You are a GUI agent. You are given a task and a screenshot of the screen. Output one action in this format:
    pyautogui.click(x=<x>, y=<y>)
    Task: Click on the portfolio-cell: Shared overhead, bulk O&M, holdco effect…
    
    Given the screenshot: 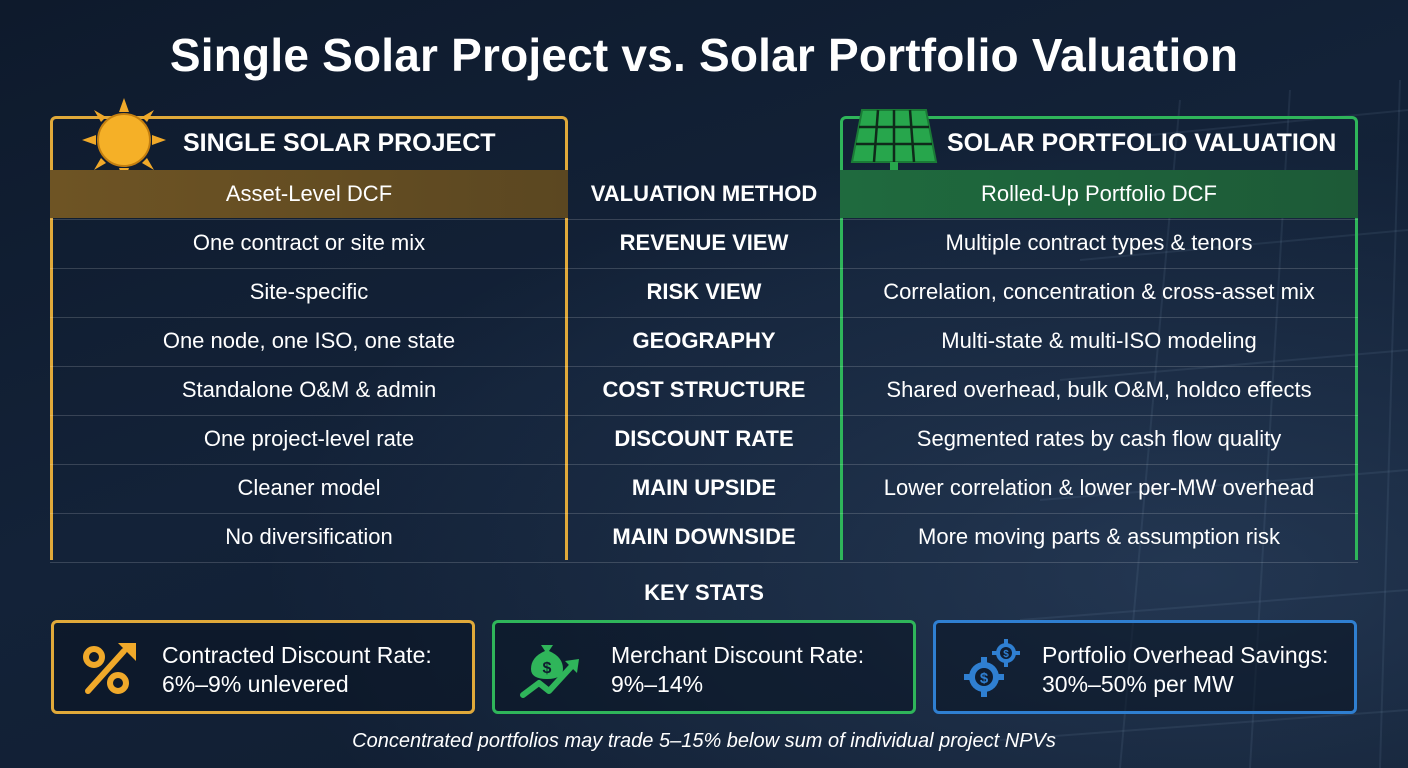 What is the action you would take?
    pyautogui.click(x=1099, y=389)
    